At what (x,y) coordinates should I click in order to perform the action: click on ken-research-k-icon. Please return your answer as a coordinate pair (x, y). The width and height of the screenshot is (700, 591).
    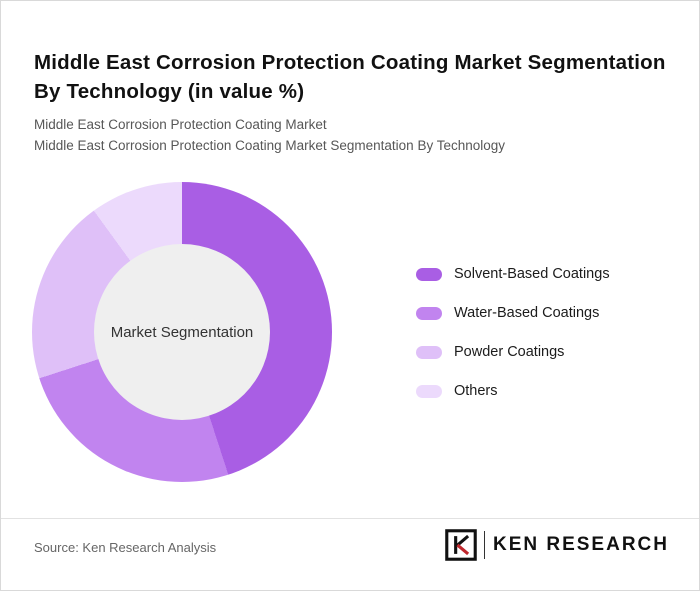
    Looking at the image, I should click on (461, 545).